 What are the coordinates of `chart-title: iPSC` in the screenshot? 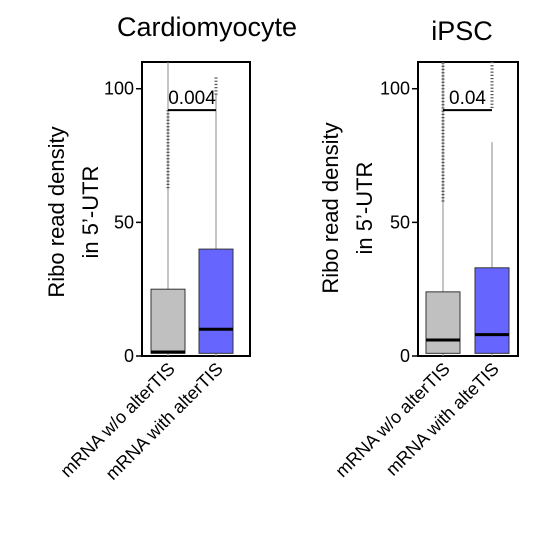 It's located at (462, 31).